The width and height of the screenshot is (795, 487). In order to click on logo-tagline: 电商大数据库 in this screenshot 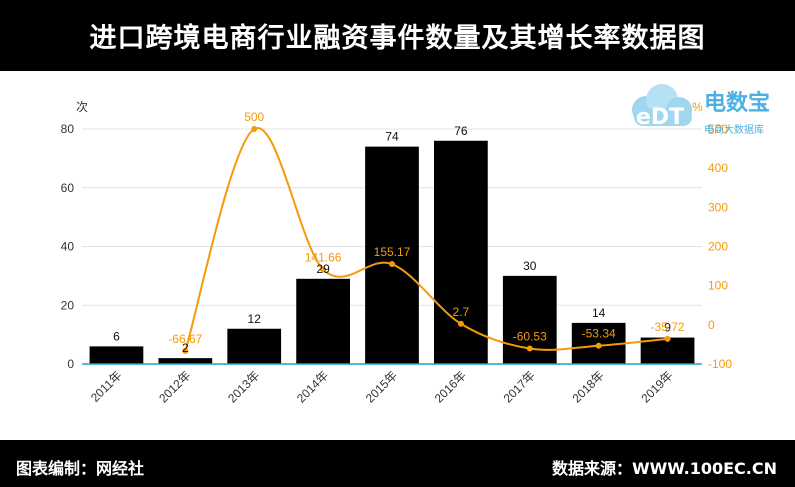, I will do `click(734, 129)`.